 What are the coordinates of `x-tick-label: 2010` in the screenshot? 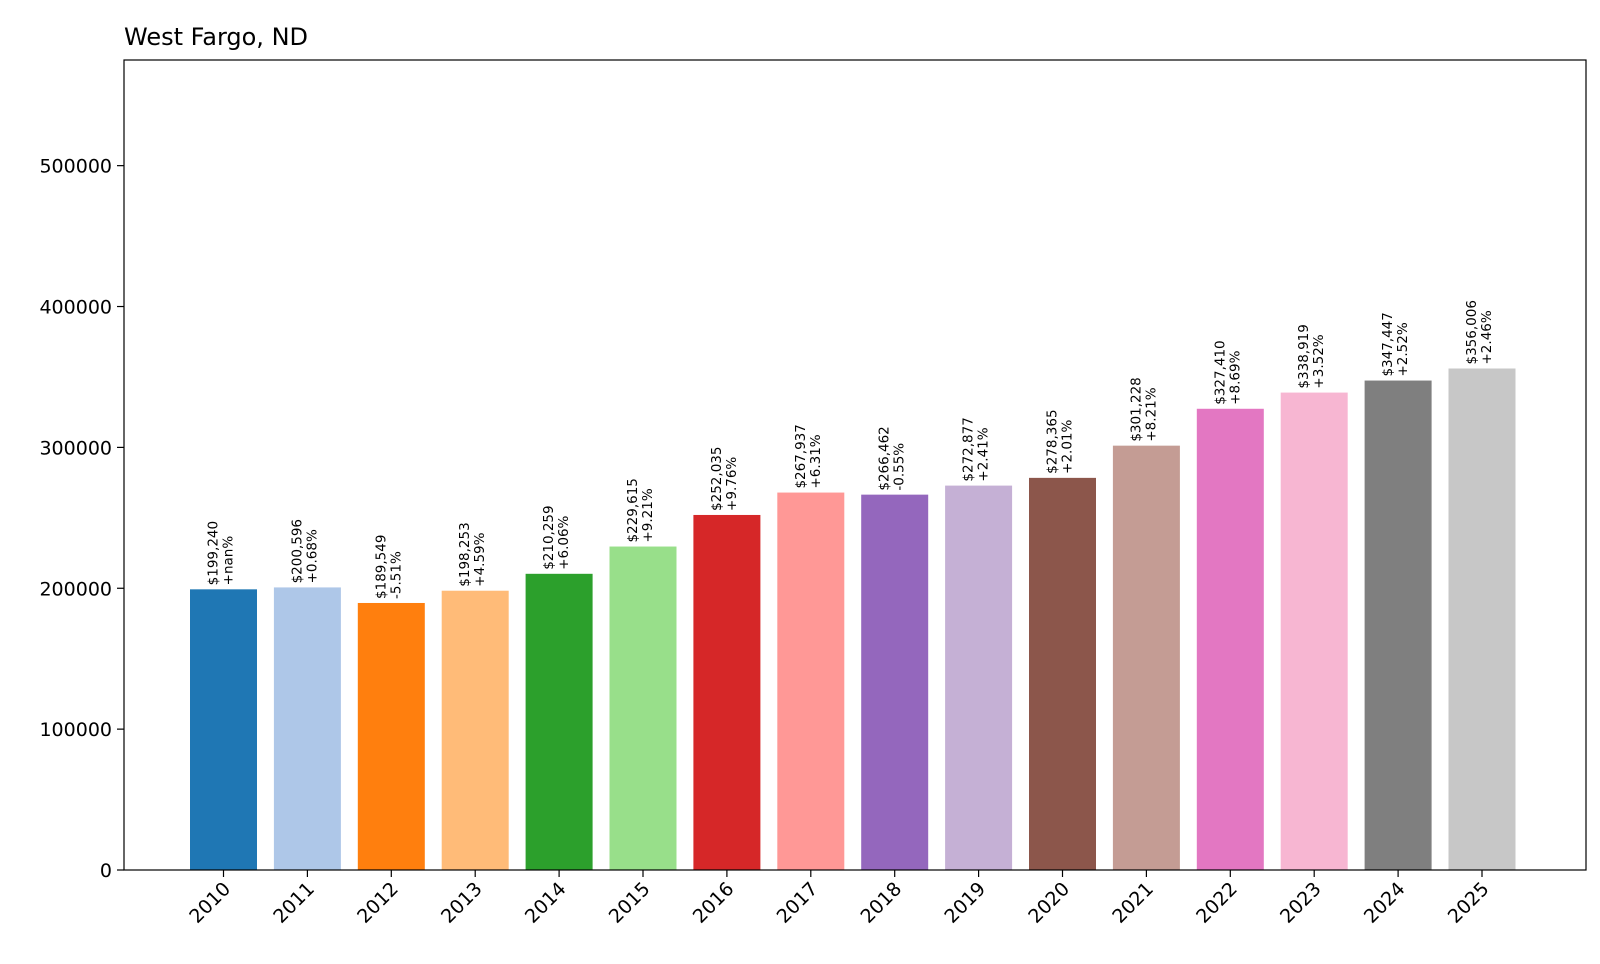 It's located at (210, 903).